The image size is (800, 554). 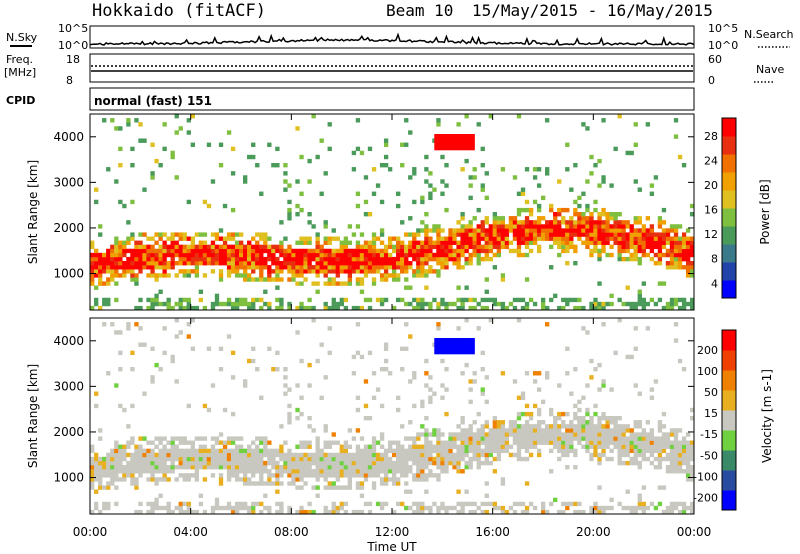 What do you see at coordinates (729, 217) in the screenshot?
I see `colorbar-swatch` at bounding box center [729, 217].